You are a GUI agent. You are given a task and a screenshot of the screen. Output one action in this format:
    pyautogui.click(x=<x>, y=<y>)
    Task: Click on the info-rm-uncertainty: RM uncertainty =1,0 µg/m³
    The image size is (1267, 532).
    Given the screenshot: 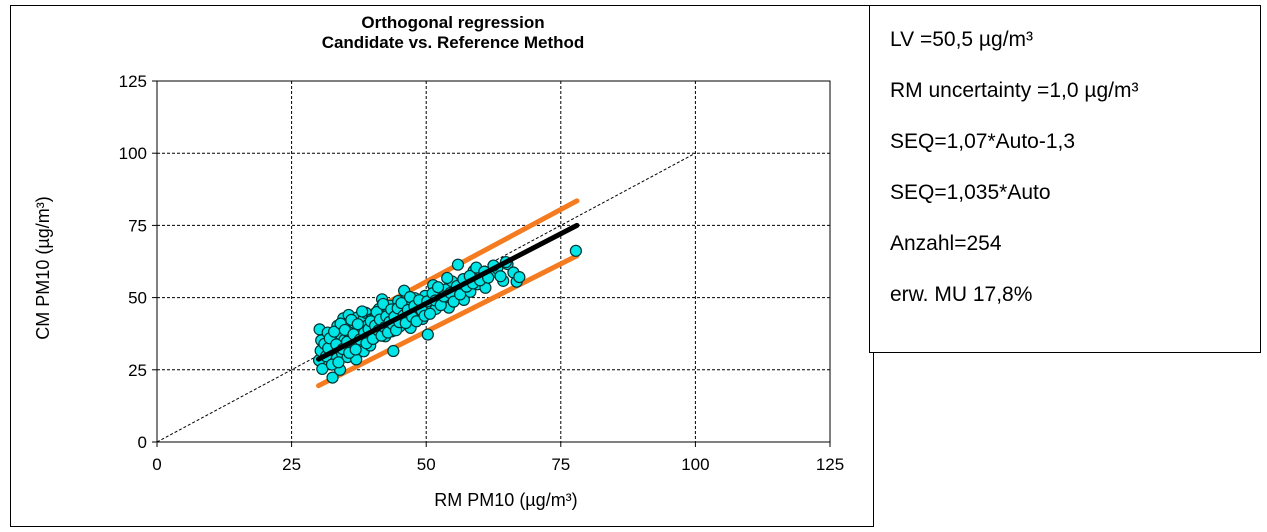 What is the action you would take?
    pyautogui.click(x=1014, y=90)
    